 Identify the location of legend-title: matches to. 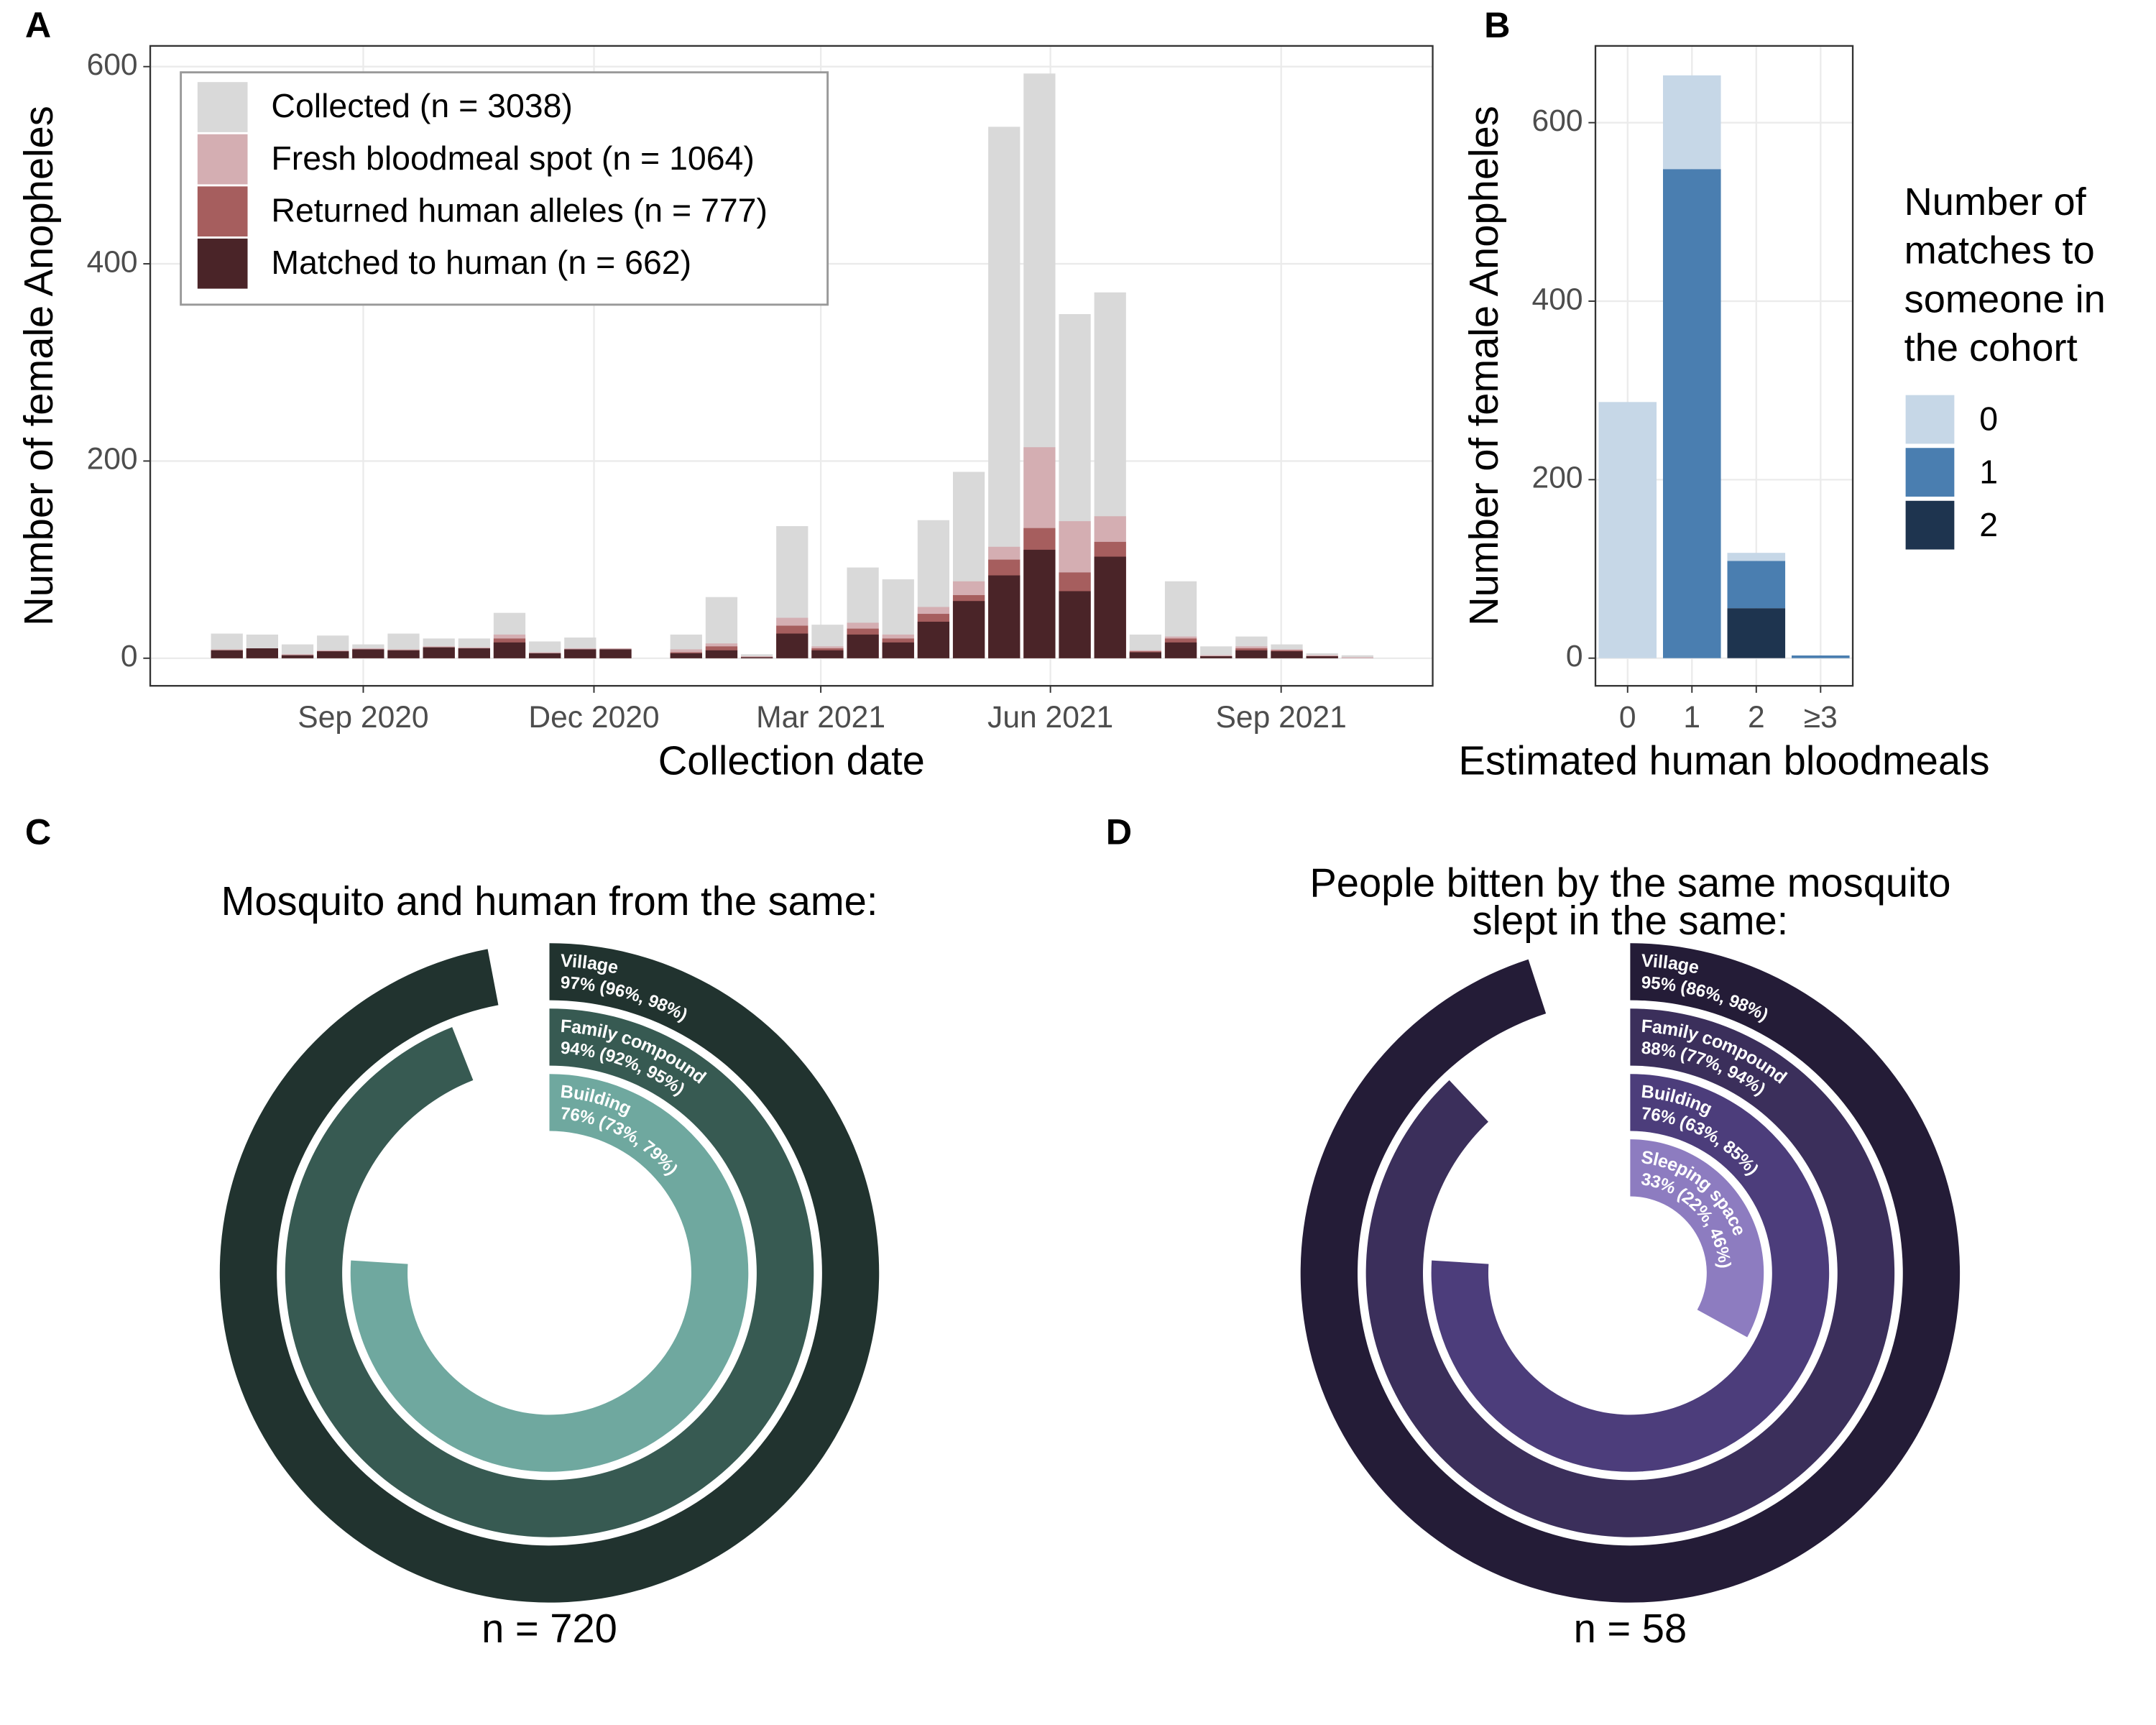
(1999, 250).